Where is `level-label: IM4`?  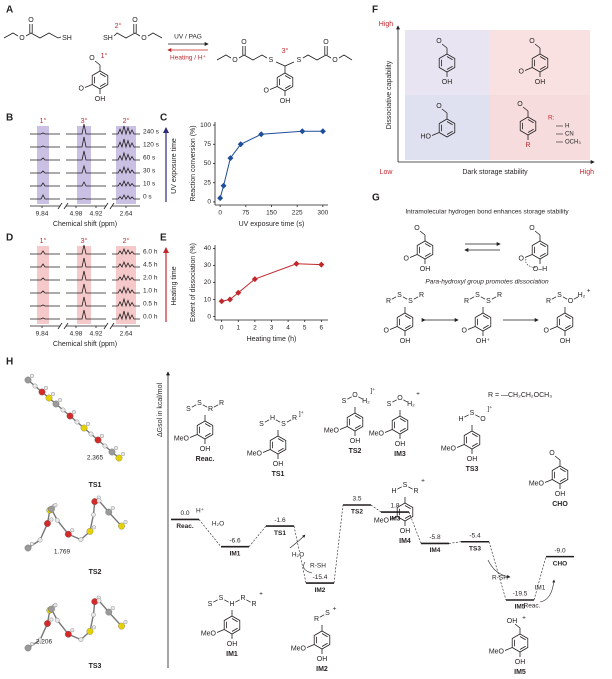 level-label: IM4 is located at coordinates (435, 550).